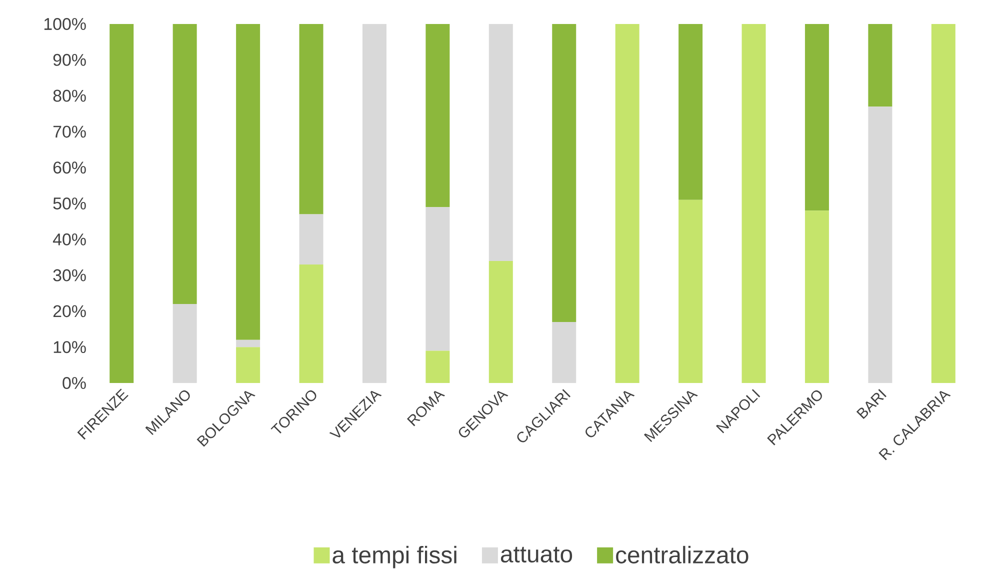 The image size is (986, 578). I want to click on y-tick-label: 100%, so click(65, 24).